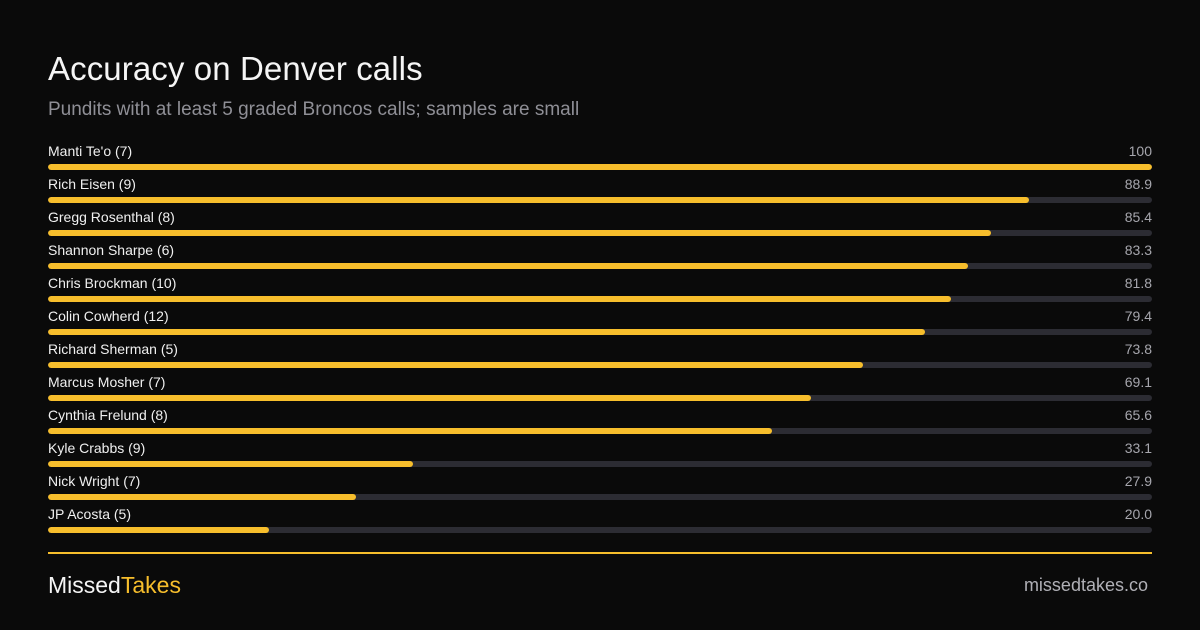 This screenshot has width=1200, height=630. What do you see at coordinates (600, 522) in the screenshot?
I see `bar-row: JP Acosta (5) 20.0` at bounding box center [600, 522].